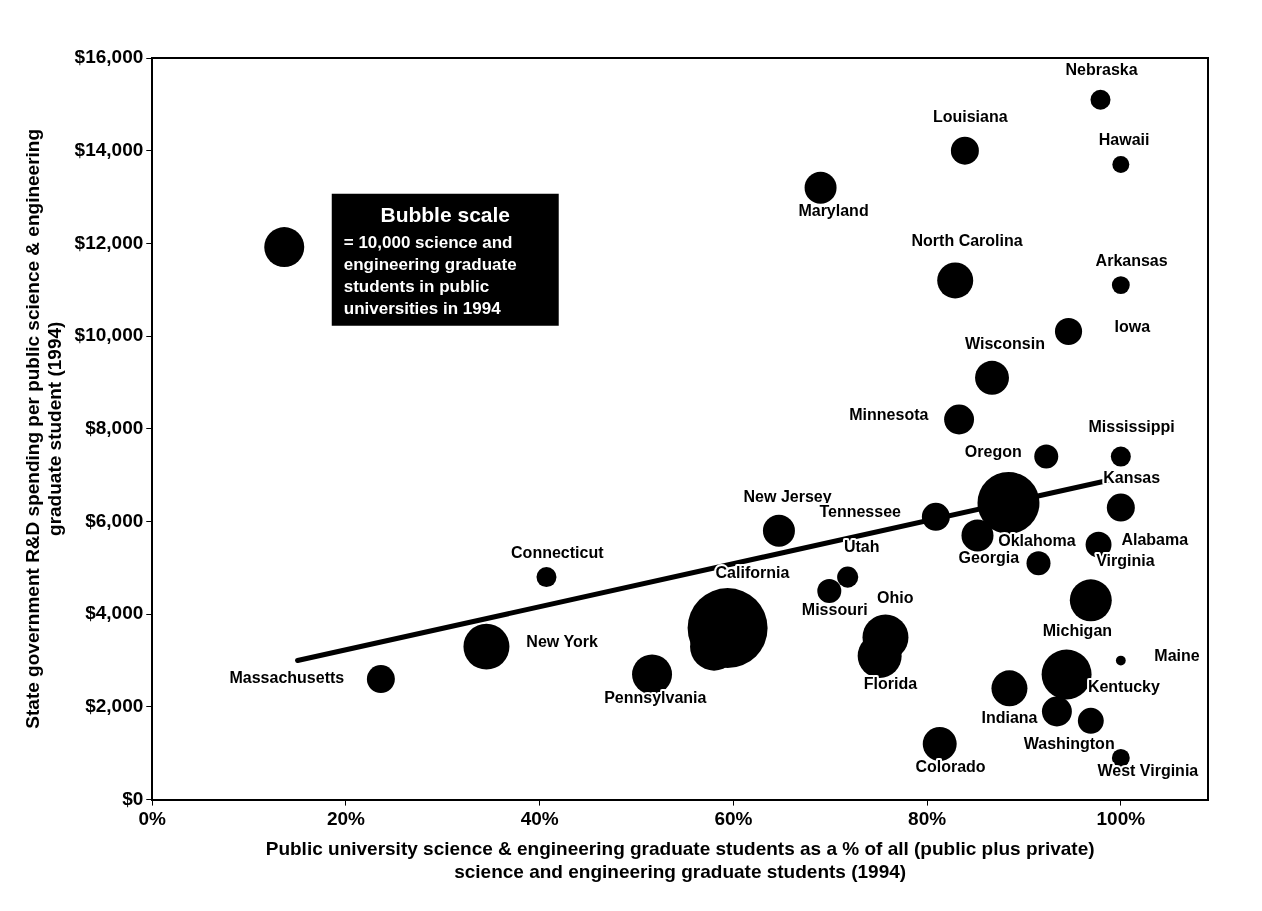 The width and height of the screenshot is (1262, 911). What do you see at coordinates (1177, 655) in the screenshot?
I see `annotation: Maine` at bounding box center [1177, 655].